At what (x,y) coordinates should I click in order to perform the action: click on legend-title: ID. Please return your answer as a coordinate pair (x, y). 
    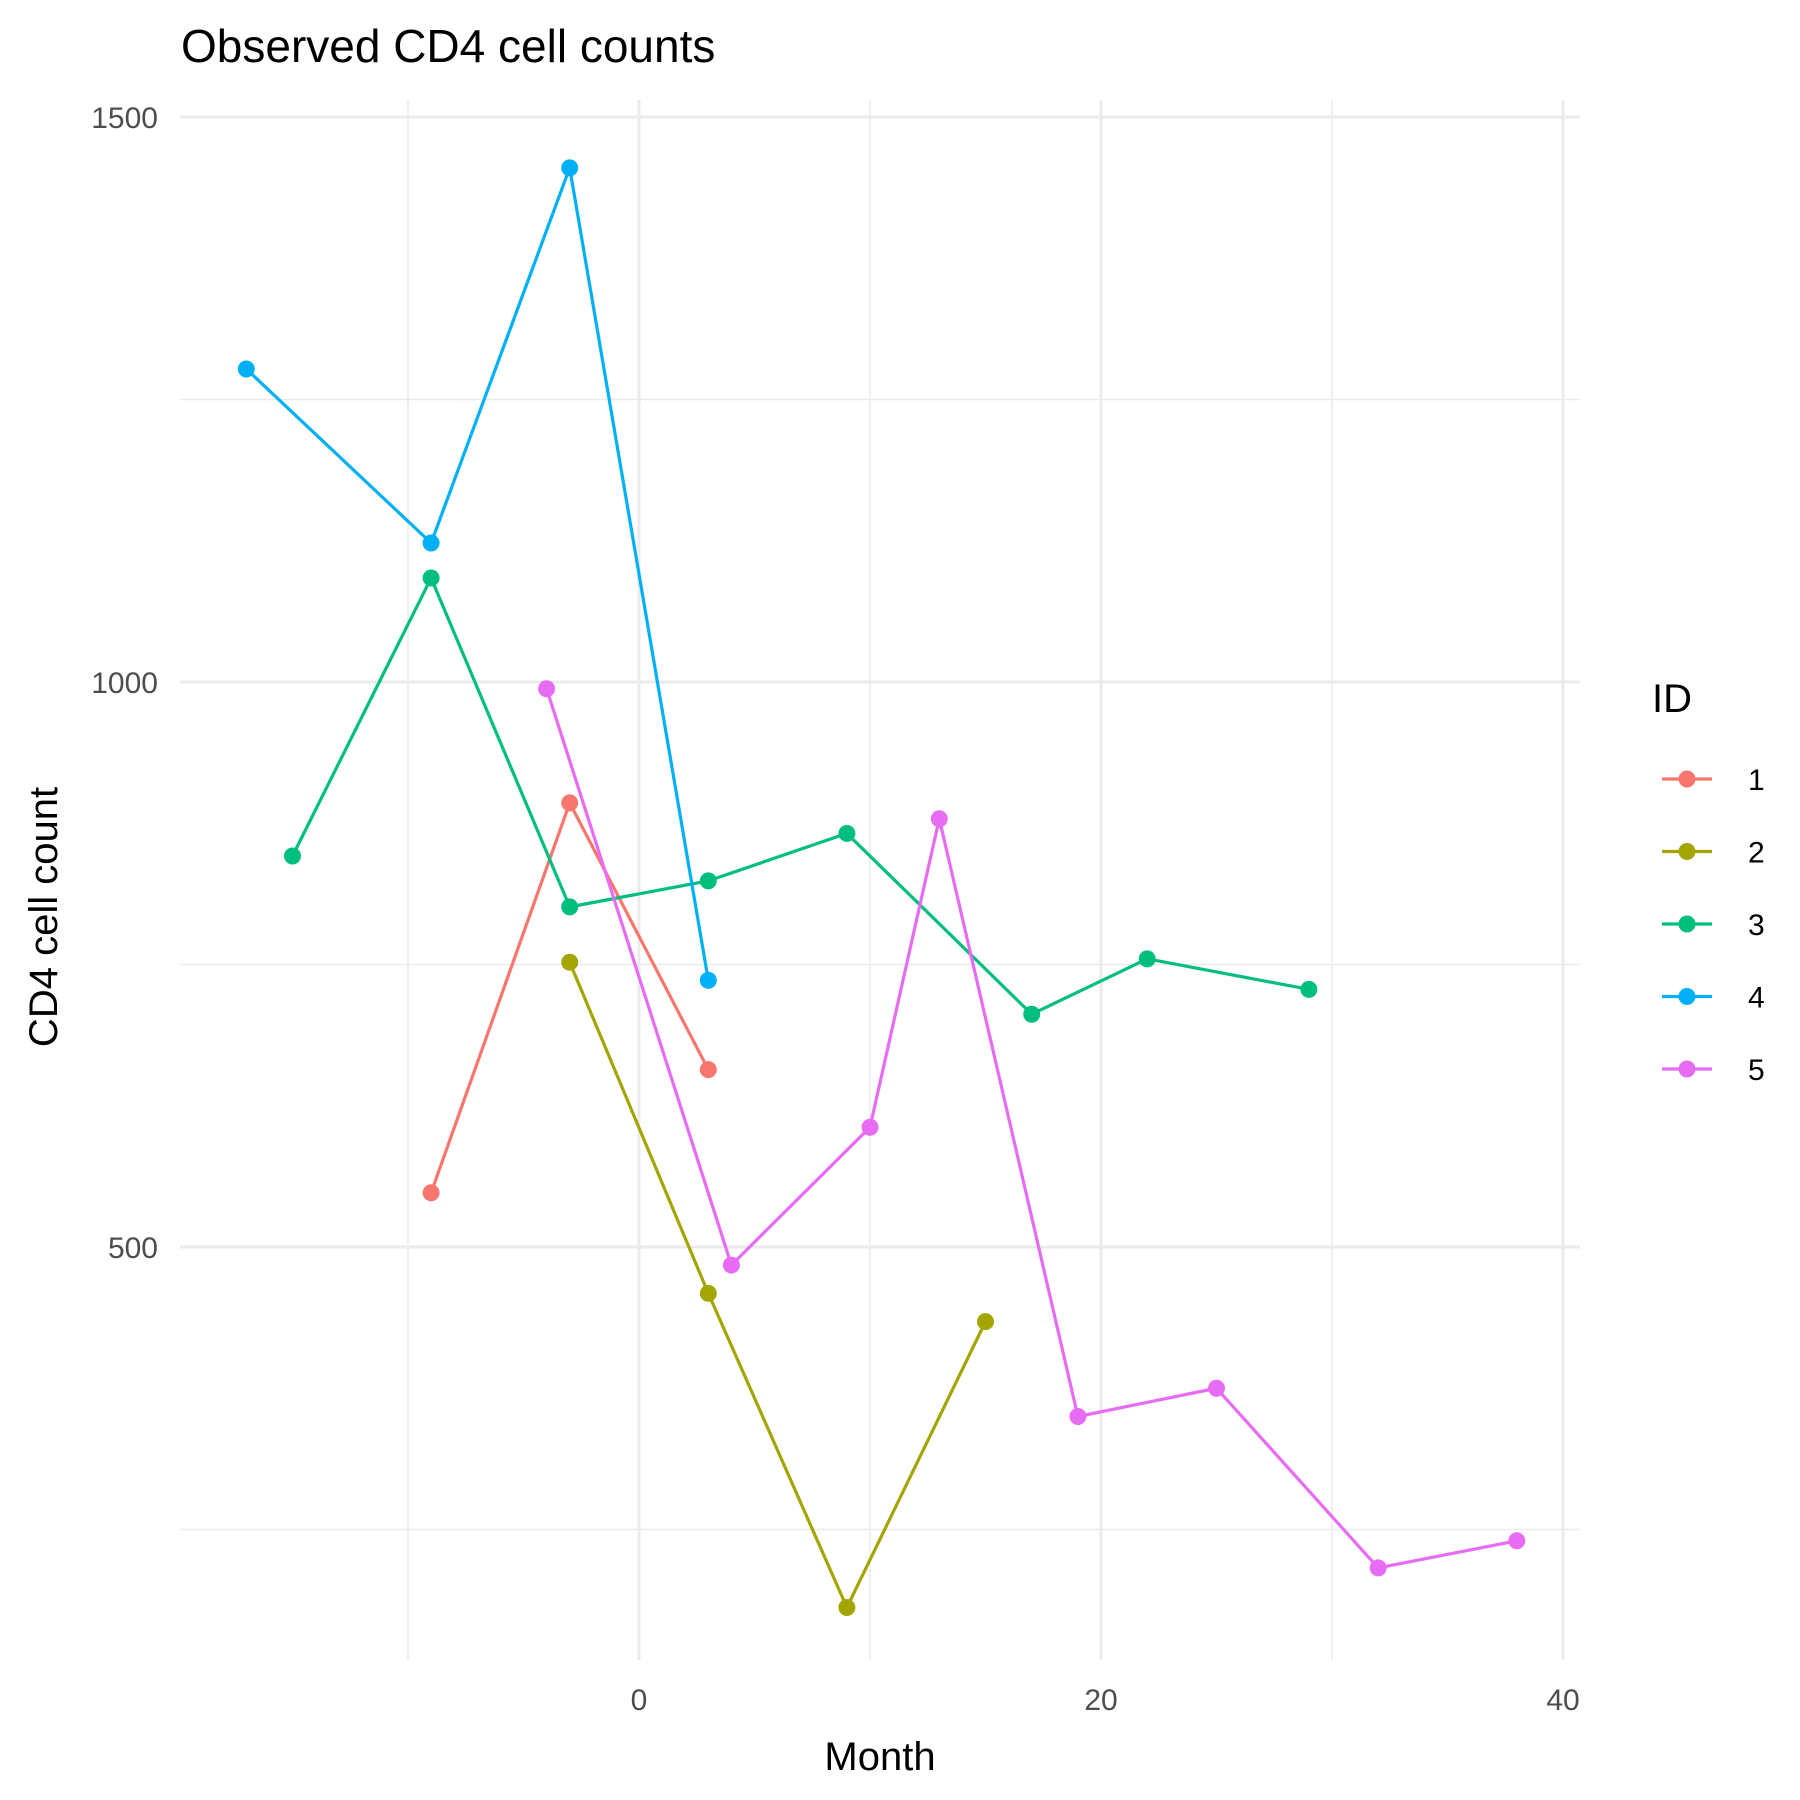
    Looking at the image, I should click on (1672, 699).